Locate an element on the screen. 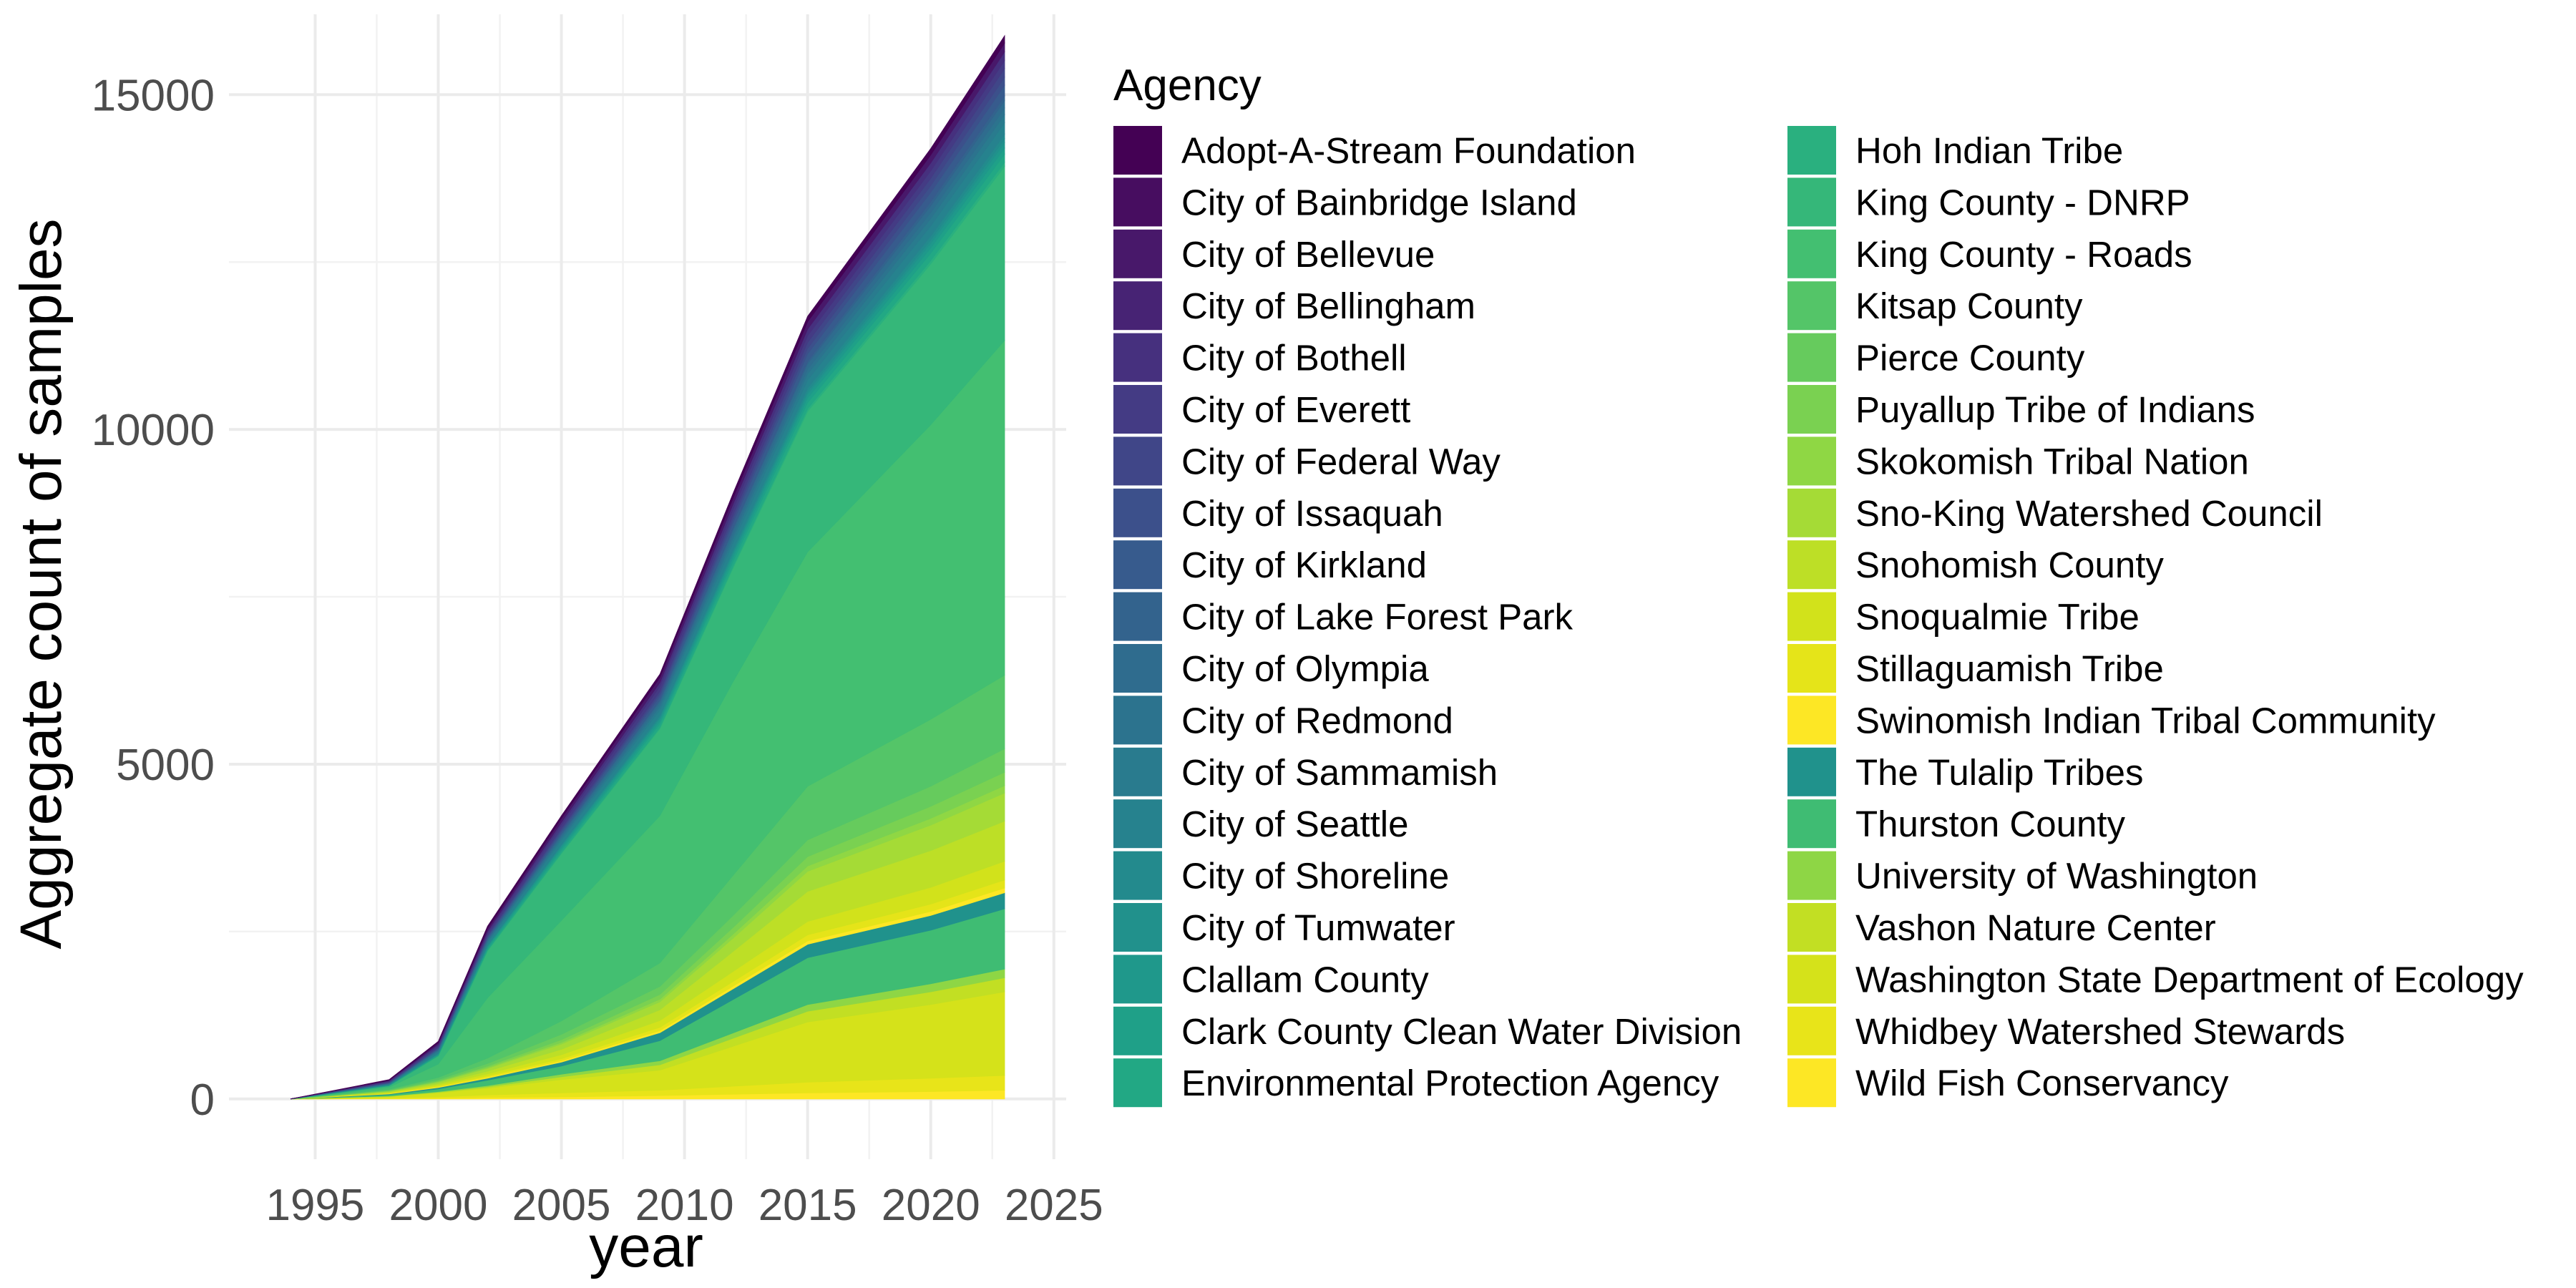  legend-item-swinomish-indian-tribal-community: Swinomish Indian Tribal Community is located at coordinates (2111, 720).